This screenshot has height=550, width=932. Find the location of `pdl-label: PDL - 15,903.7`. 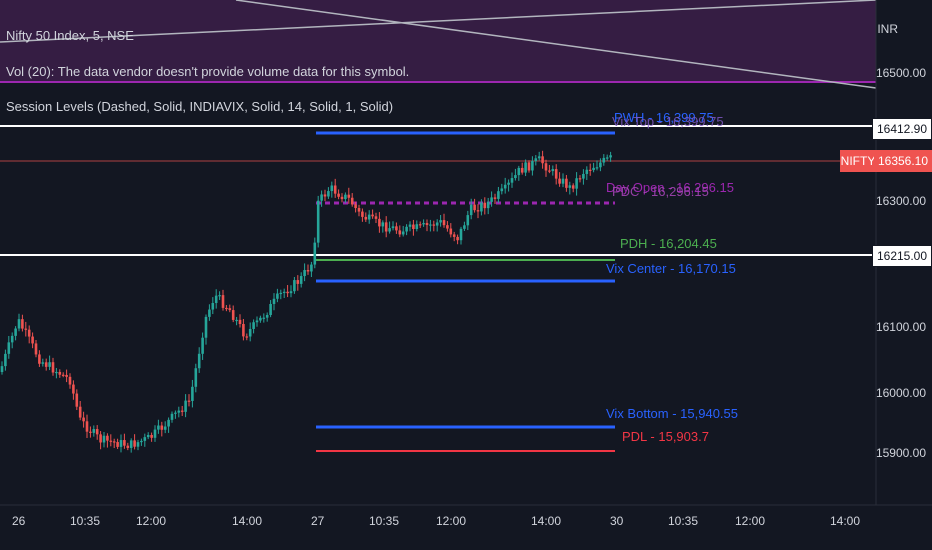

pdl-label: PDL - 15,903.7 is located at coordinates (665, 436).